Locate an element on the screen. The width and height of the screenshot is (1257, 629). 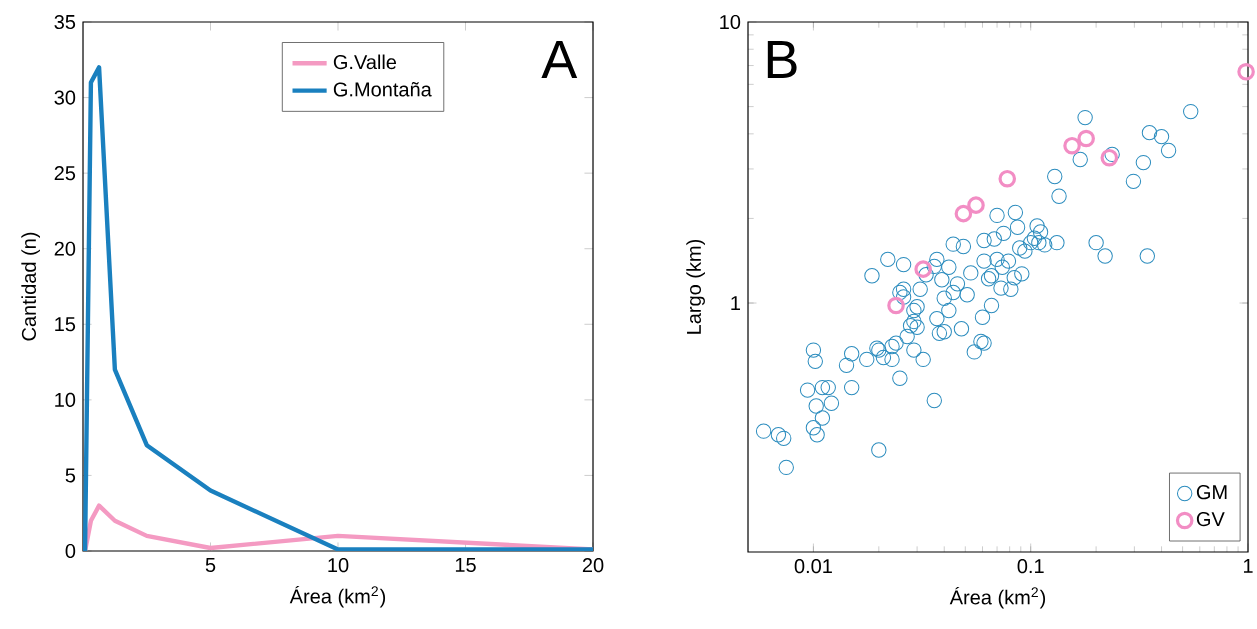
x-tick-label: 0.01 is located at coordinates (813, 566).